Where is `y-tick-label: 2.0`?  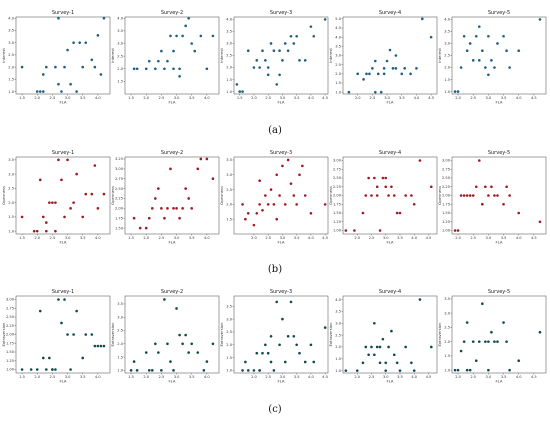
y-tick-label: 2.0 is located at coordinates (338, 74).